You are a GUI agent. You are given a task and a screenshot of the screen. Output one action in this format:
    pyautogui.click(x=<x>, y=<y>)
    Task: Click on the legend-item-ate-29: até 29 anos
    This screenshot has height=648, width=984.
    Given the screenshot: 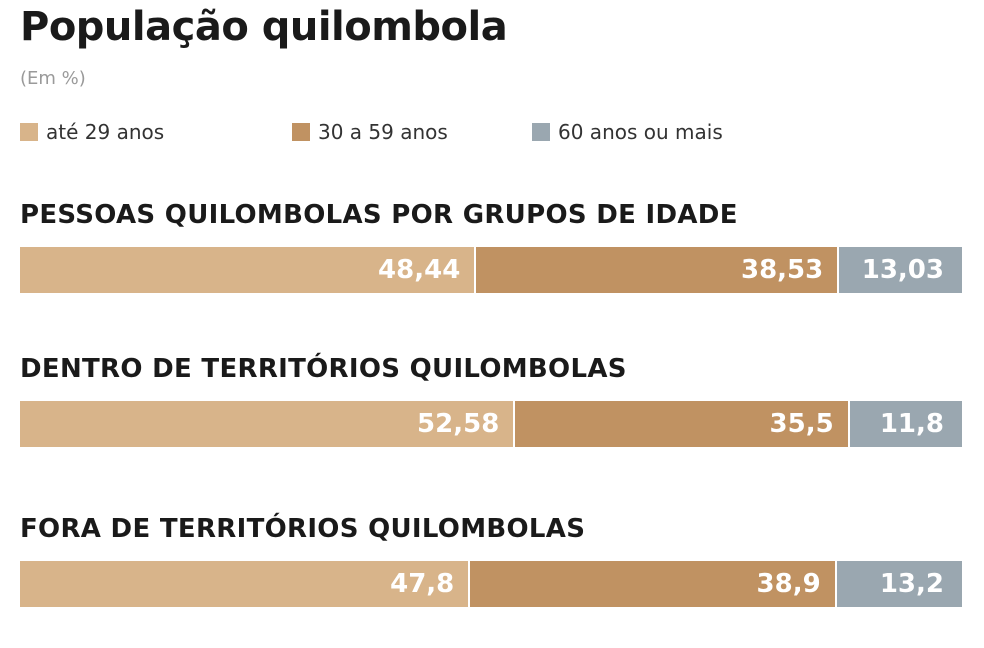 What is the action you would take?
    pyautogui.click(x=92, y=132)
    